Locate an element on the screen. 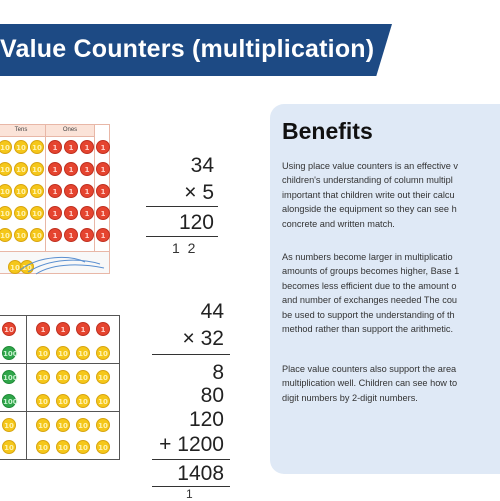 Image resolution: width=500 pixels, height=501 pixels. column-header-ones: Ones is located at coordinates (70, 131).